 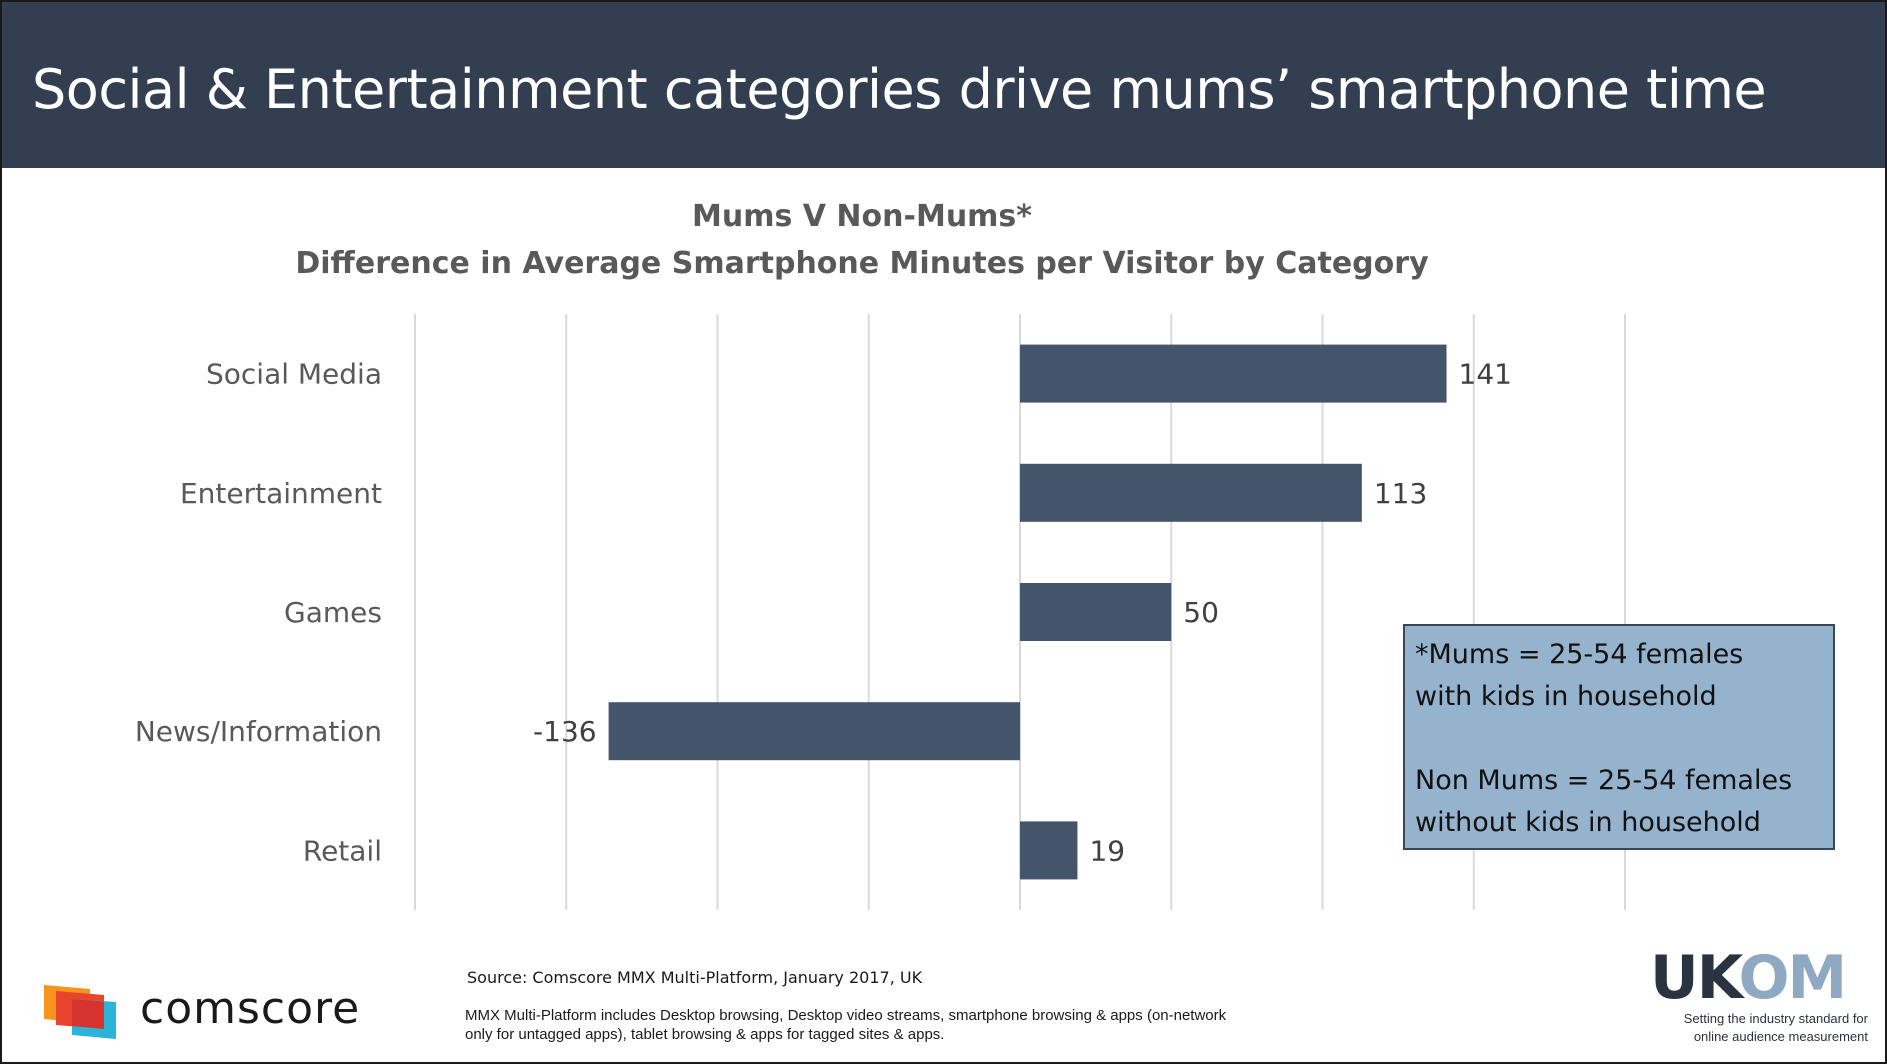 What do you see at coordinates (1400, 493) in the screenshot?
I see `data-label: 113` at bounding box center [1400, 493].